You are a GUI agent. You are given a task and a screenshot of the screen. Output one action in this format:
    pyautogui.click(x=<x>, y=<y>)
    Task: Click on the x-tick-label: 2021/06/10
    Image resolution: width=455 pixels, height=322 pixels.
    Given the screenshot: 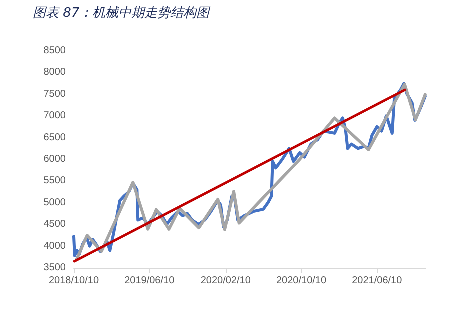 What is the action you would take?
    pyautogui.click(x=377, y=281)
    